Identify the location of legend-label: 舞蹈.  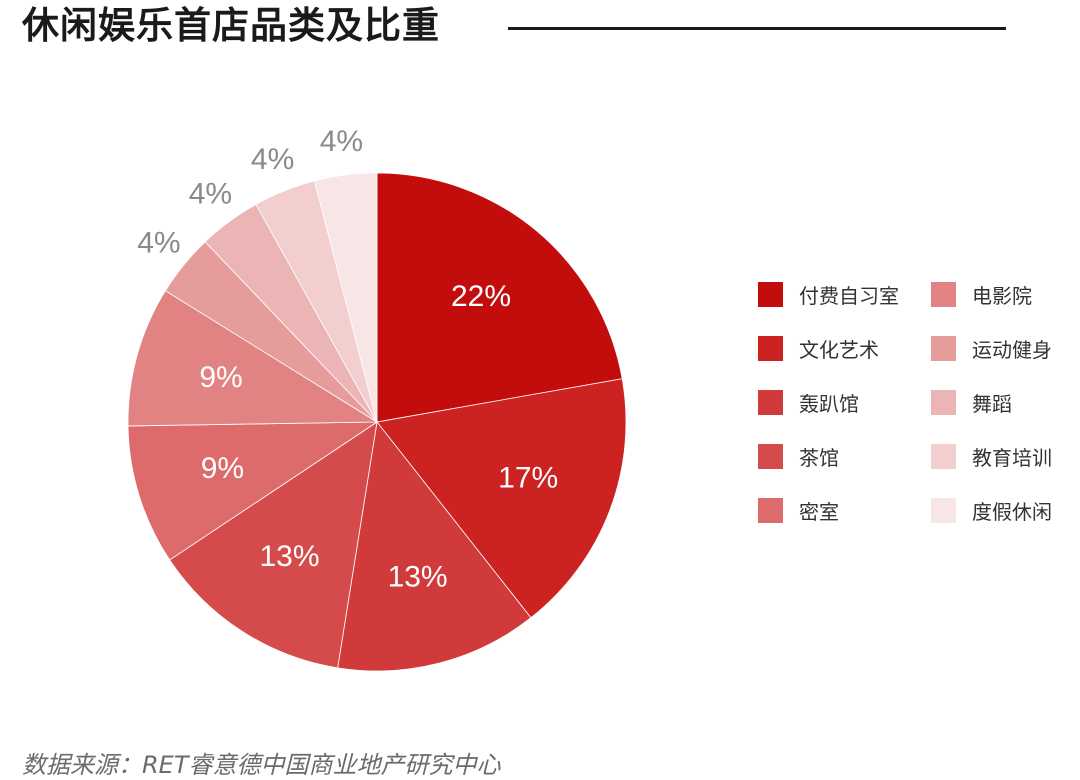
(992, 403).